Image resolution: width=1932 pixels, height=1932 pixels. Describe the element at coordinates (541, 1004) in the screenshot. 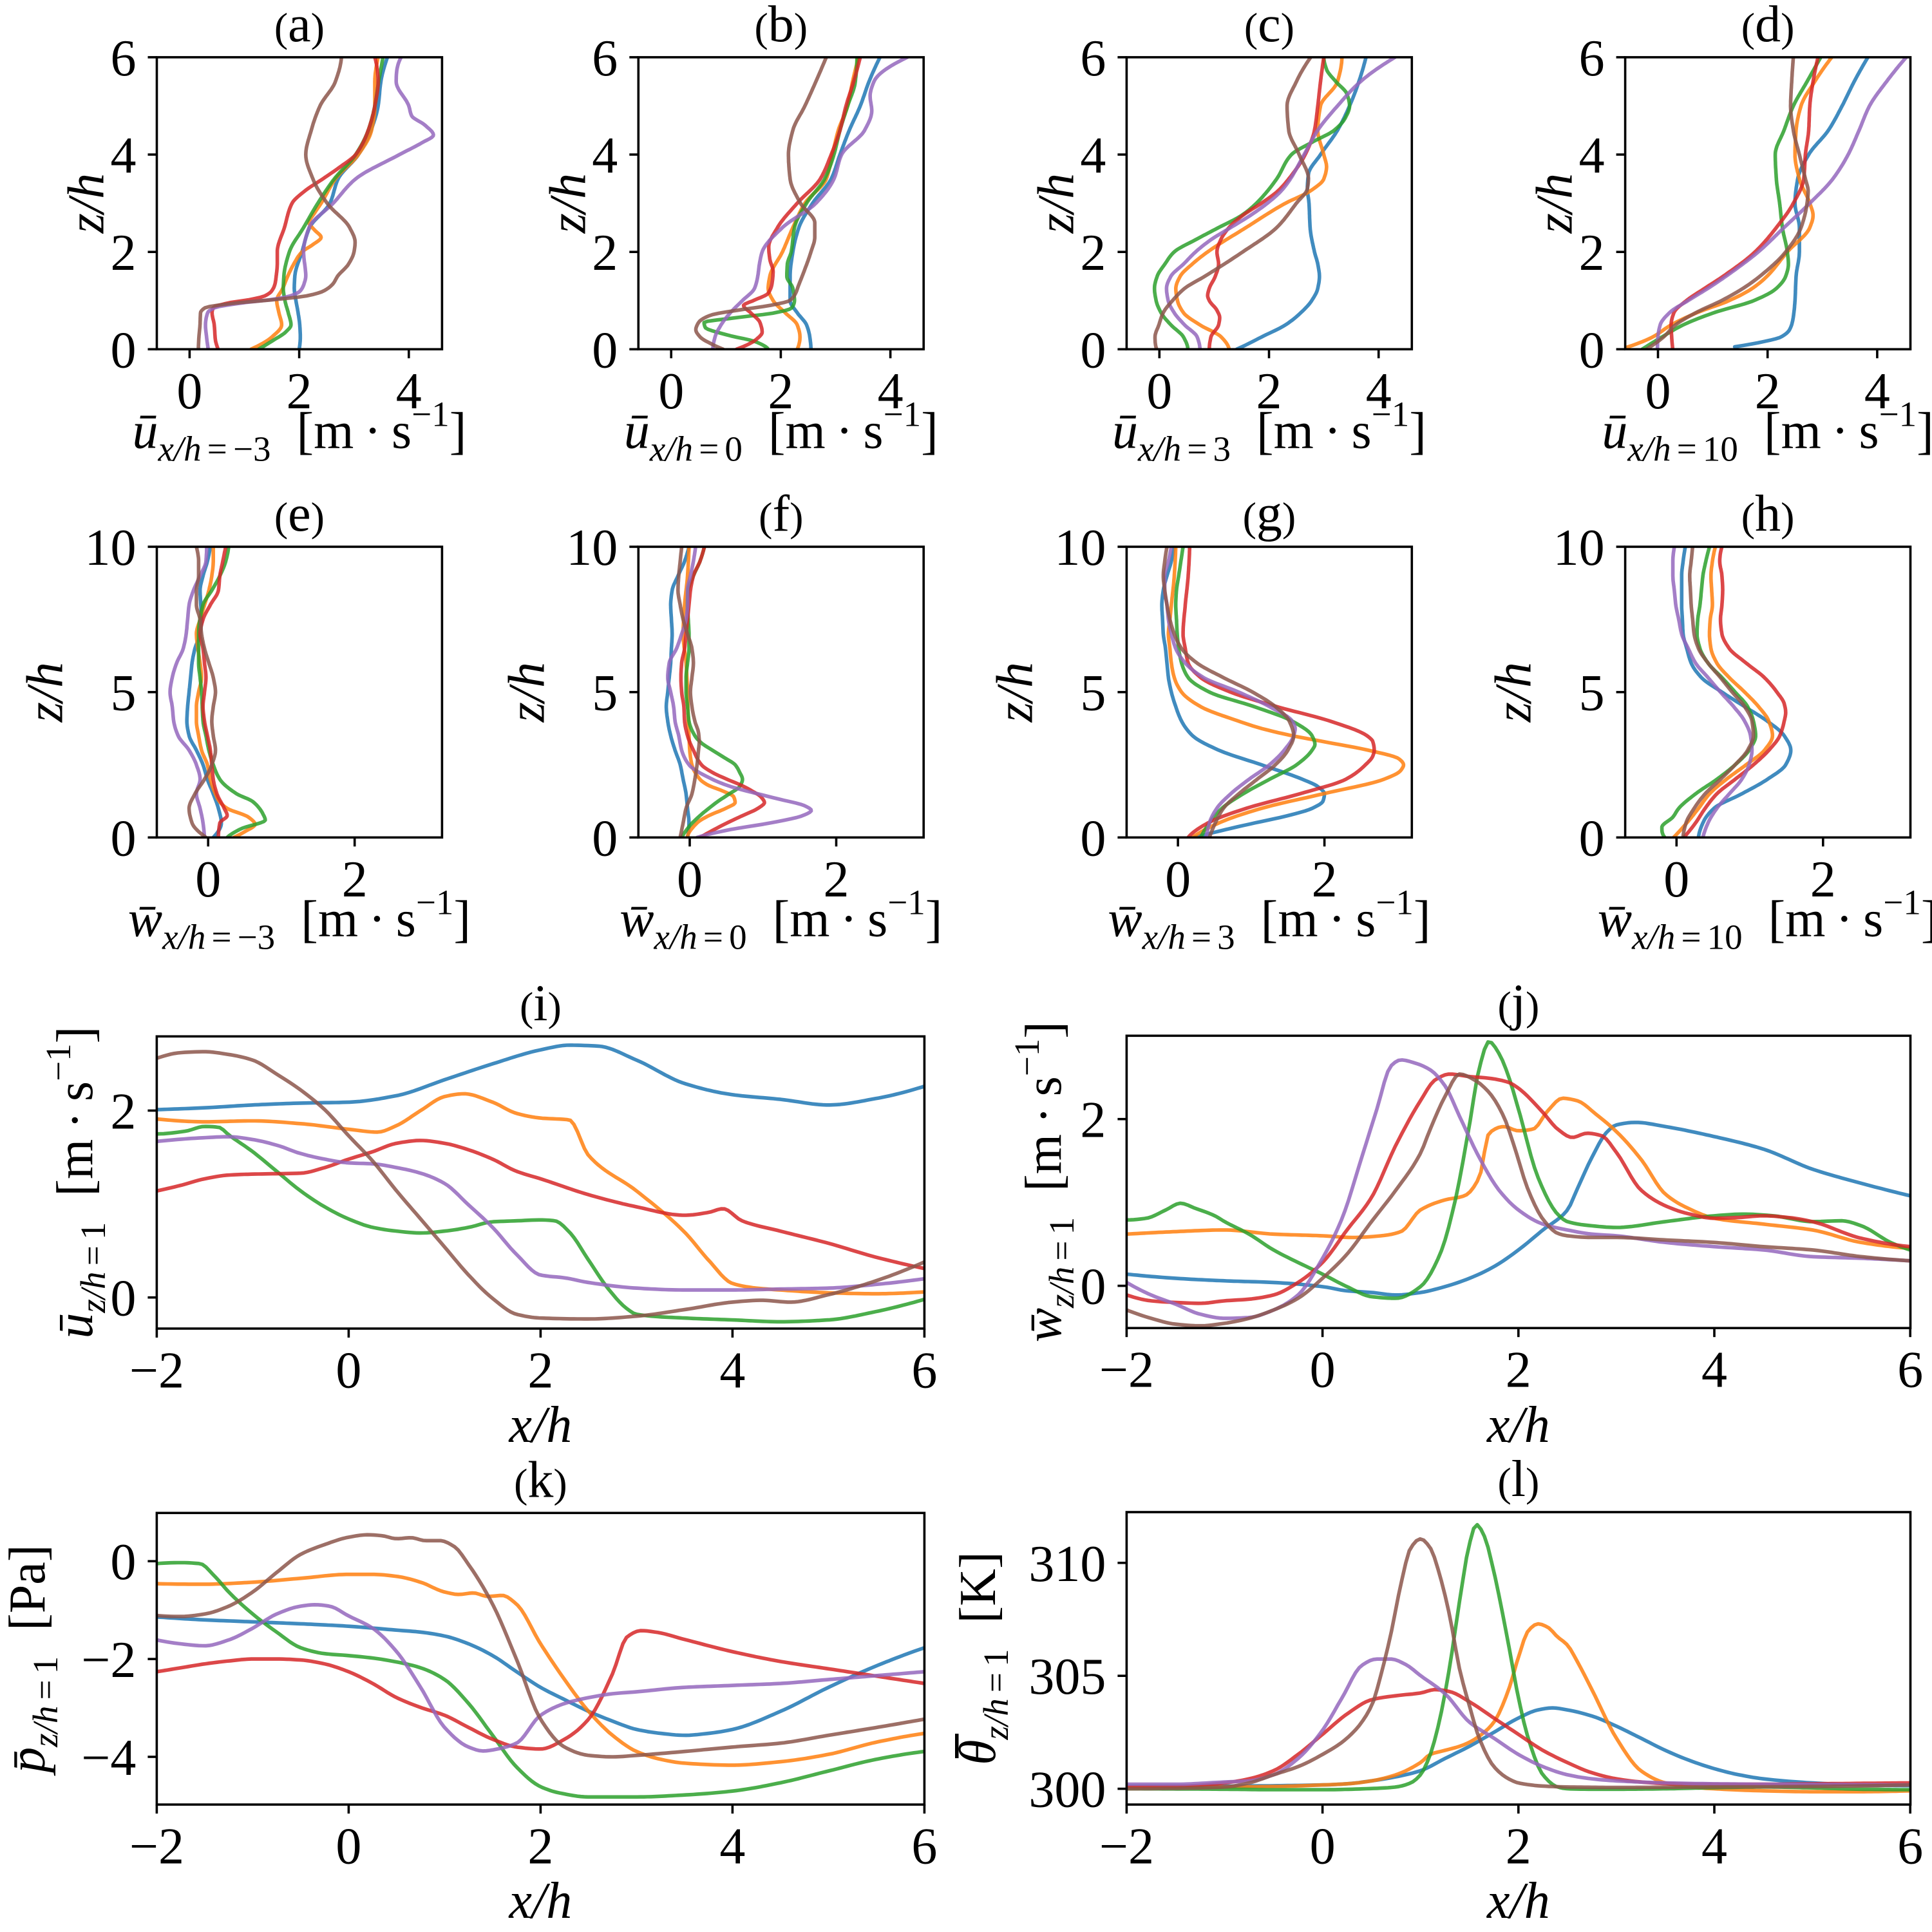

I see `svg-text: (i)` at that location.